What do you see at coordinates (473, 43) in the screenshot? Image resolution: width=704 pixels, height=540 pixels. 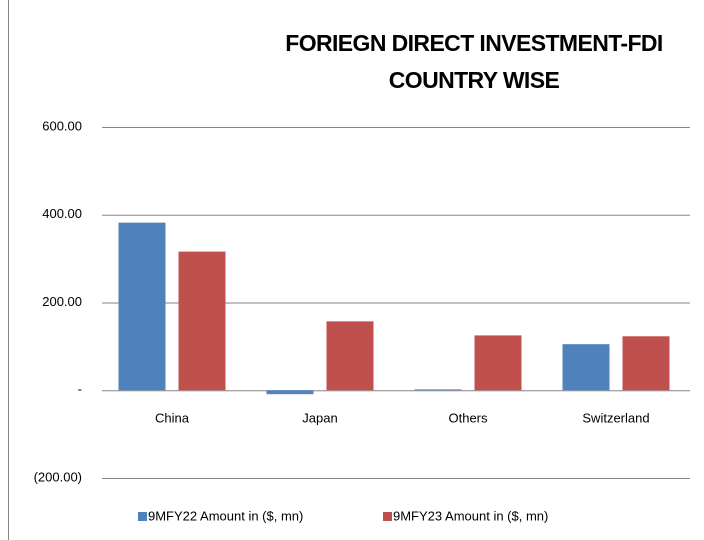 I see `chart-title: FORIEGN DIRECT INVESTMENT-FDI` at bounding box center [473, 43].